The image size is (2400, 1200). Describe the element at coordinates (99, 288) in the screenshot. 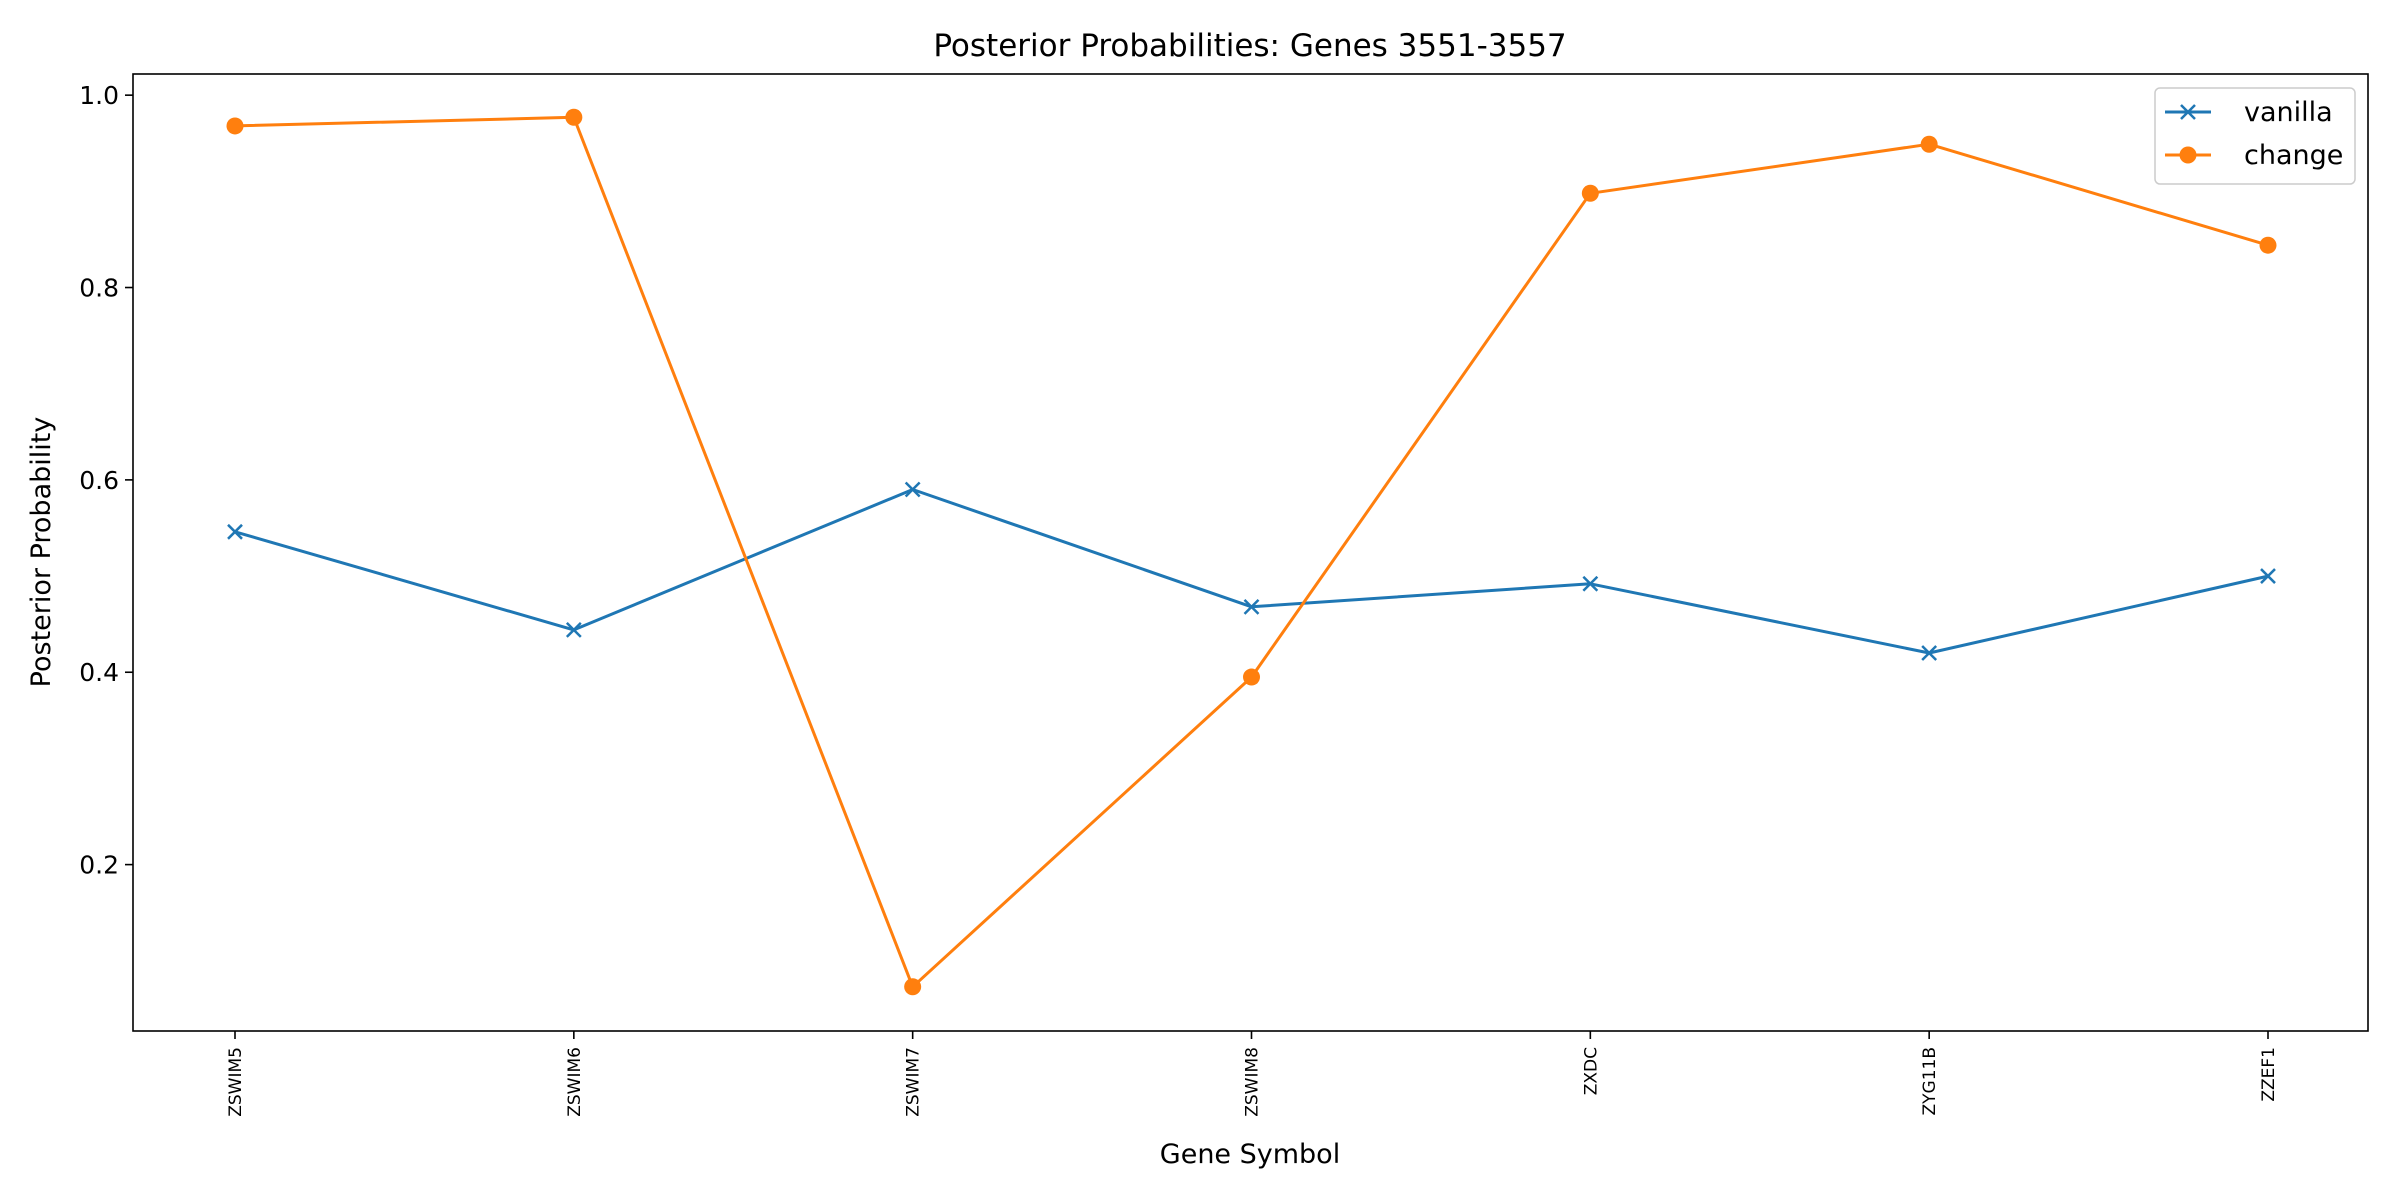

I see `y-tick-label: 0.8` at that location.